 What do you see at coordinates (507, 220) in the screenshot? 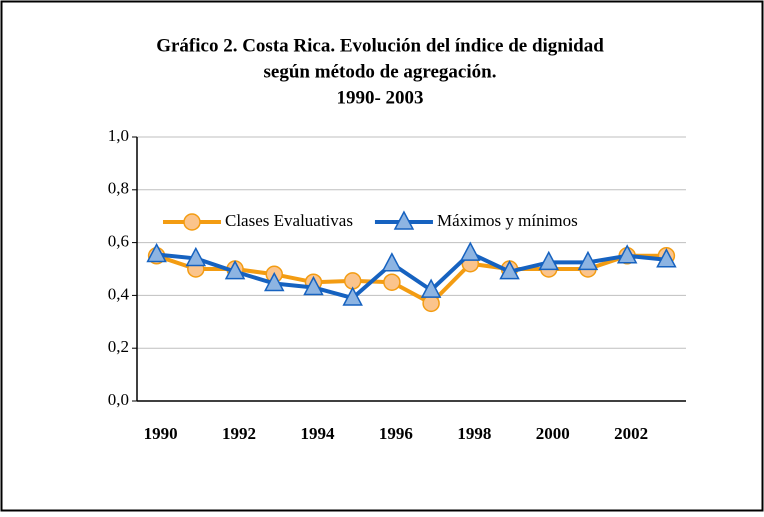
I see `legend-label: Máximos y mínimos` at bounding box center [507, 220].